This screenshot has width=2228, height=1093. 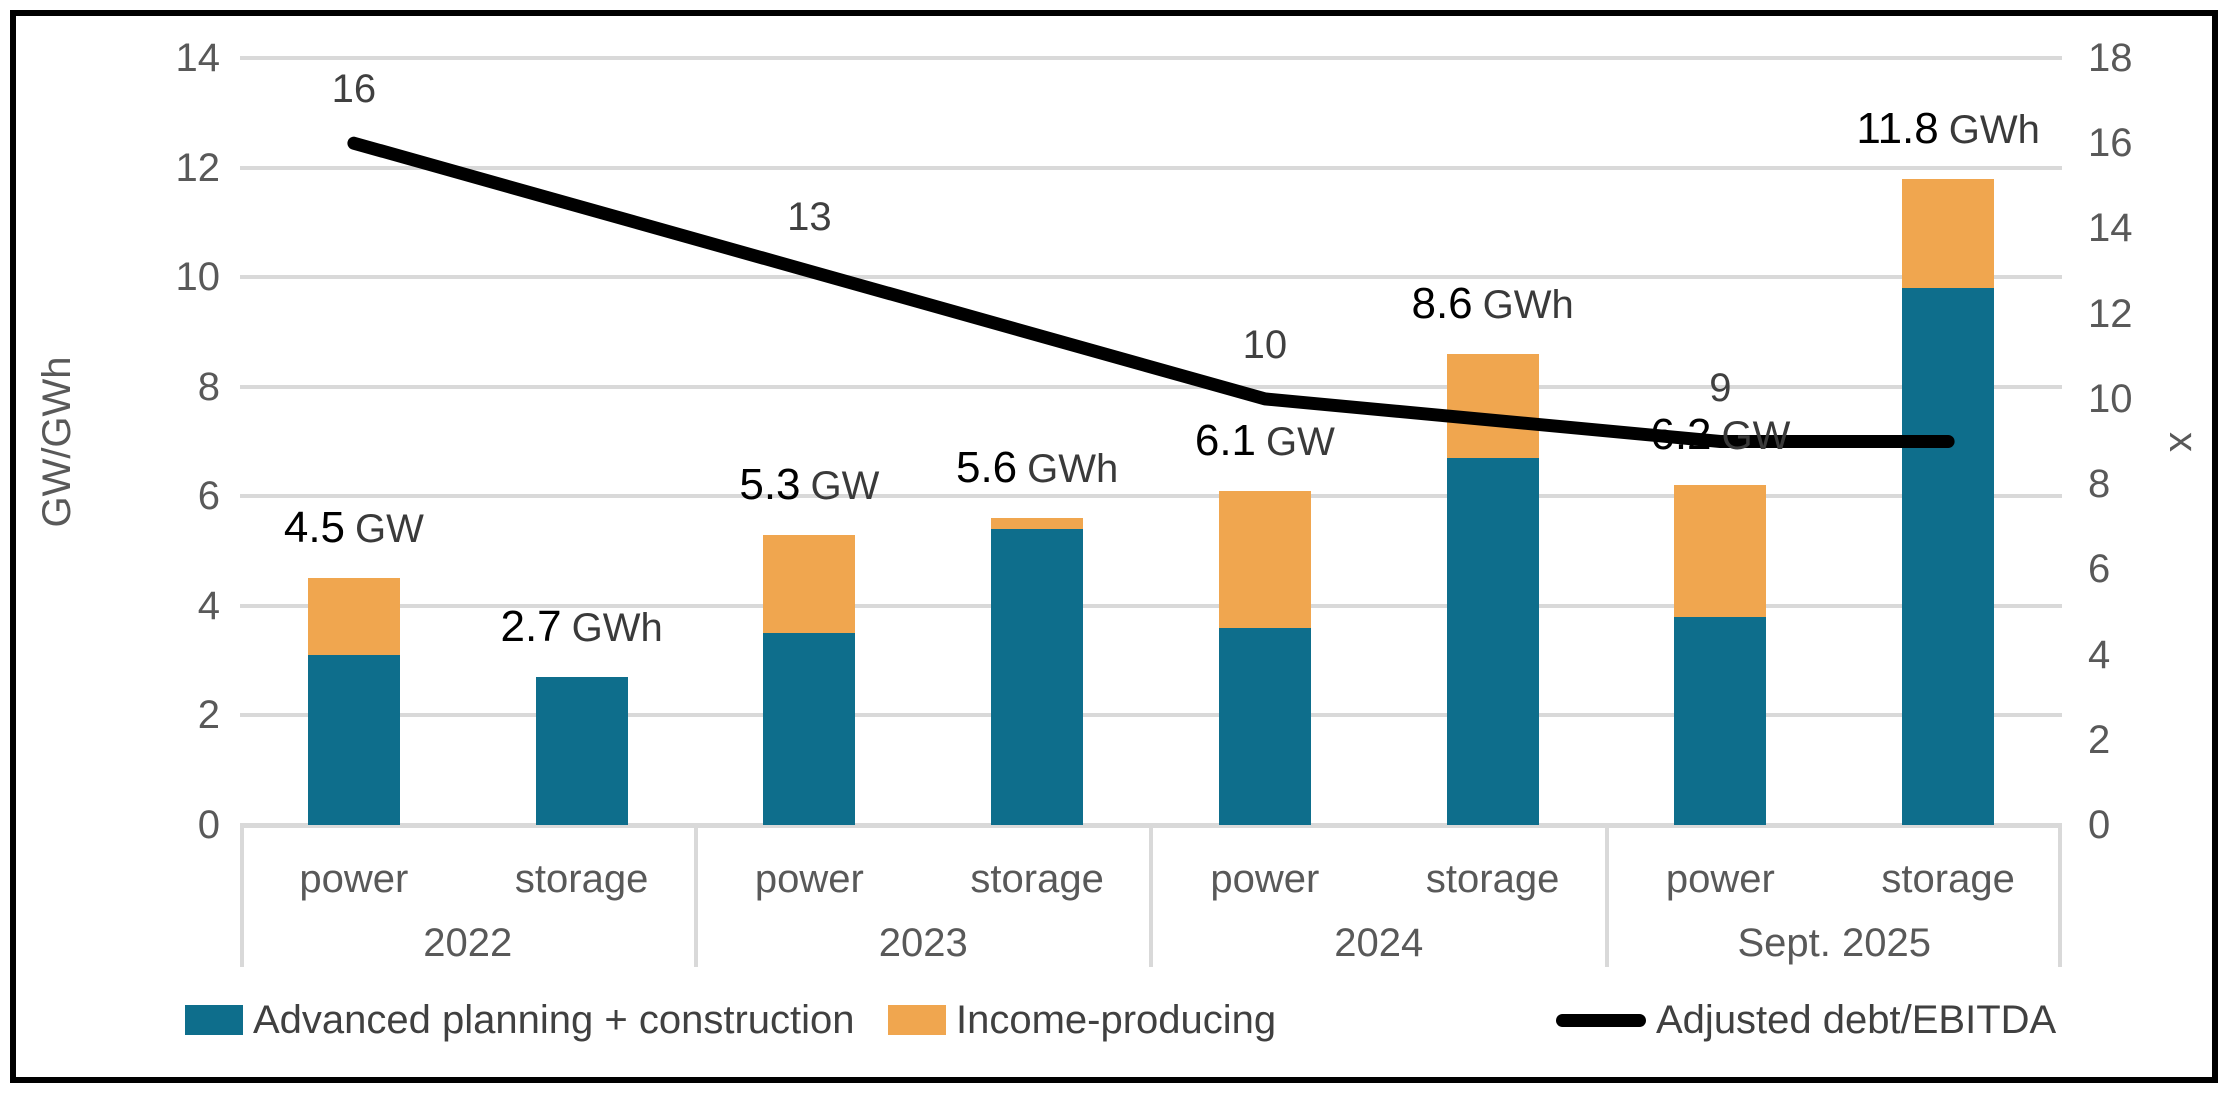 I want to click on bar-segment-income-2023-power, so click(x=809, y=584).